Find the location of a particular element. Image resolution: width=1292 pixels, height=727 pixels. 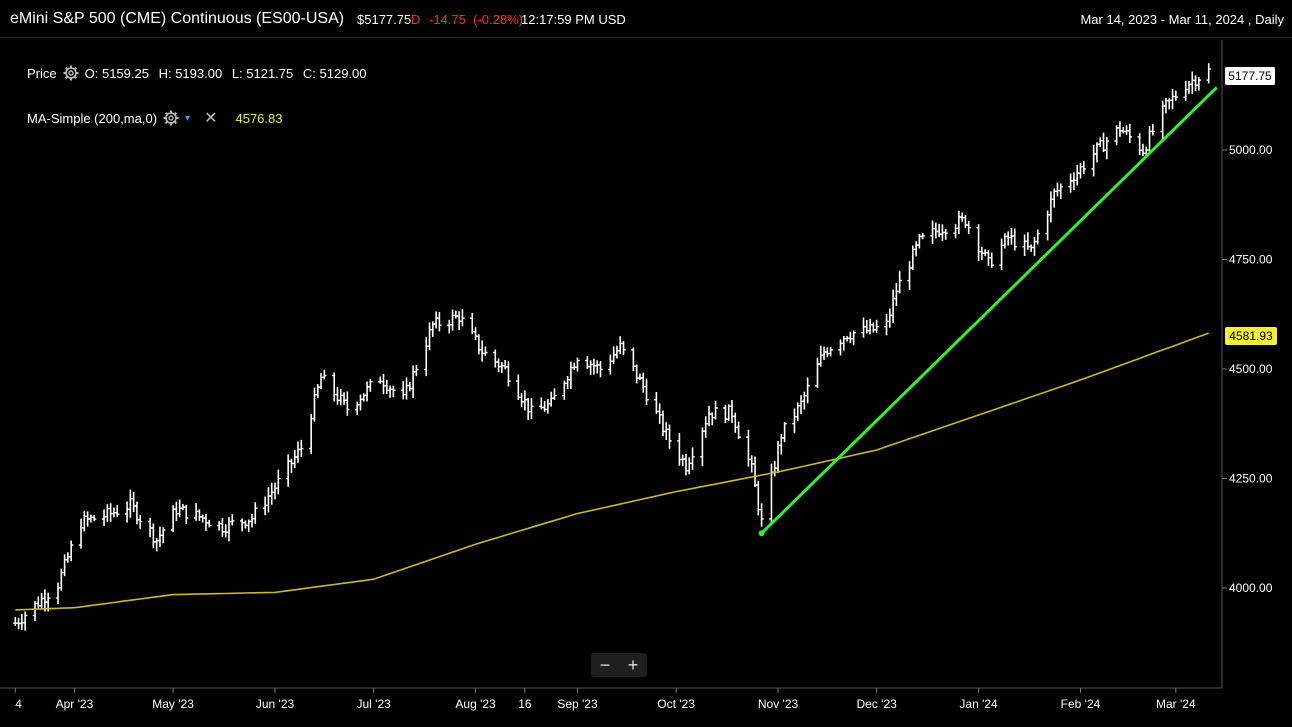

price-tag: 5177.75 is located at coordinates (1250, 76).